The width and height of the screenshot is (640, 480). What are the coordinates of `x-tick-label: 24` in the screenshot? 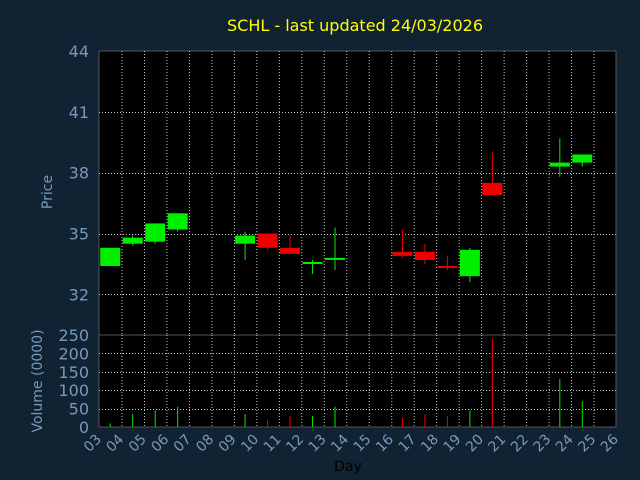 It's located at (565, 443).